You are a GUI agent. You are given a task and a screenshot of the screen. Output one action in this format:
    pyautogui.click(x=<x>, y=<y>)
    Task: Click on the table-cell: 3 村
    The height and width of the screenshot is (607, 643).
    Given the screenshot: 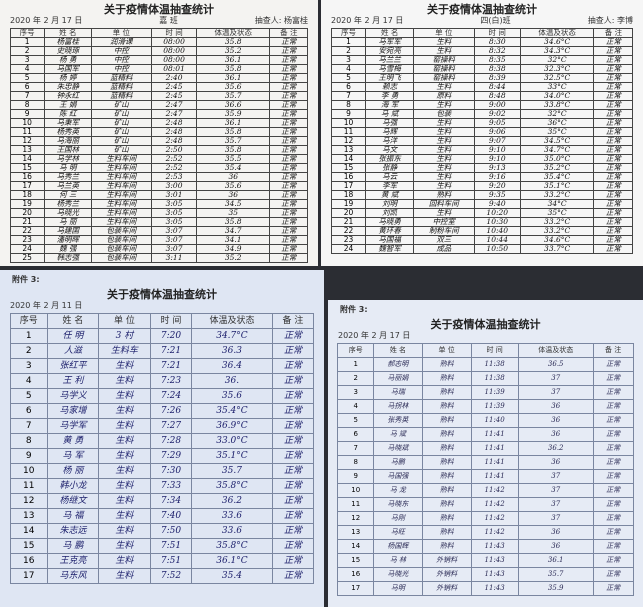 What is the action you would take?
    pyautogui.click(x=124, y=336)
    